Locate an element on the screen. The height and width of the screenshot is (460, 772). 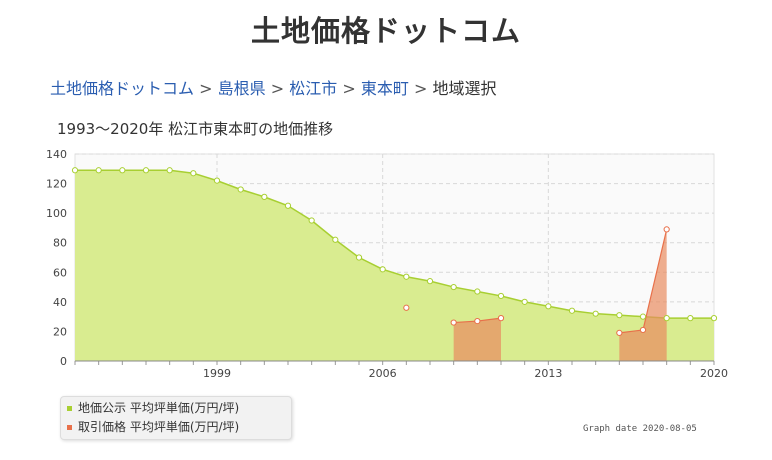
x-tick-label: 1999 is located at coordinates (217, 373).